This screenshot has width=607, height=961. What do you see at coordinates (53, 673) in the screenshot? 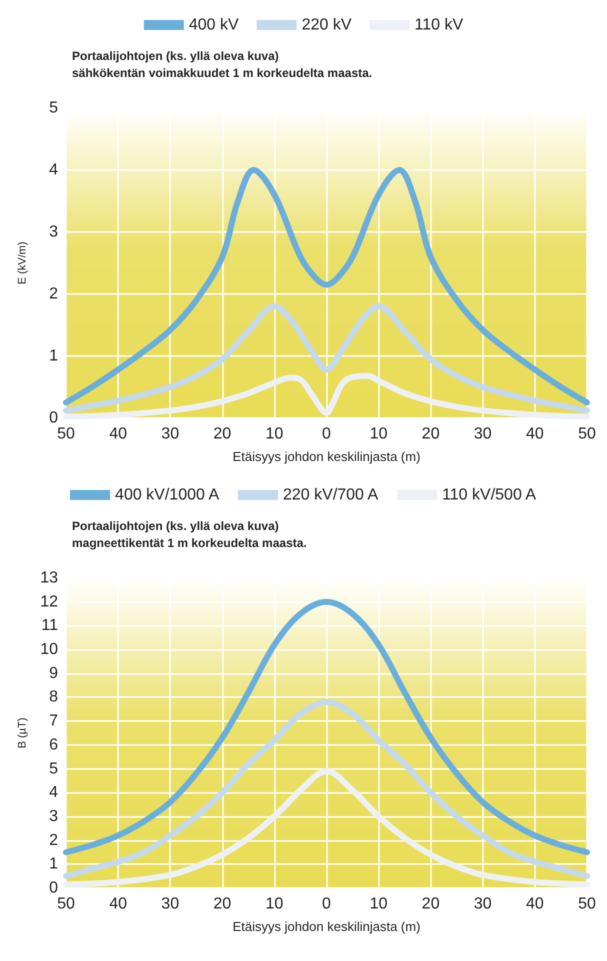
I see `y-tick-label: 9` at bounding box center [53, 673].